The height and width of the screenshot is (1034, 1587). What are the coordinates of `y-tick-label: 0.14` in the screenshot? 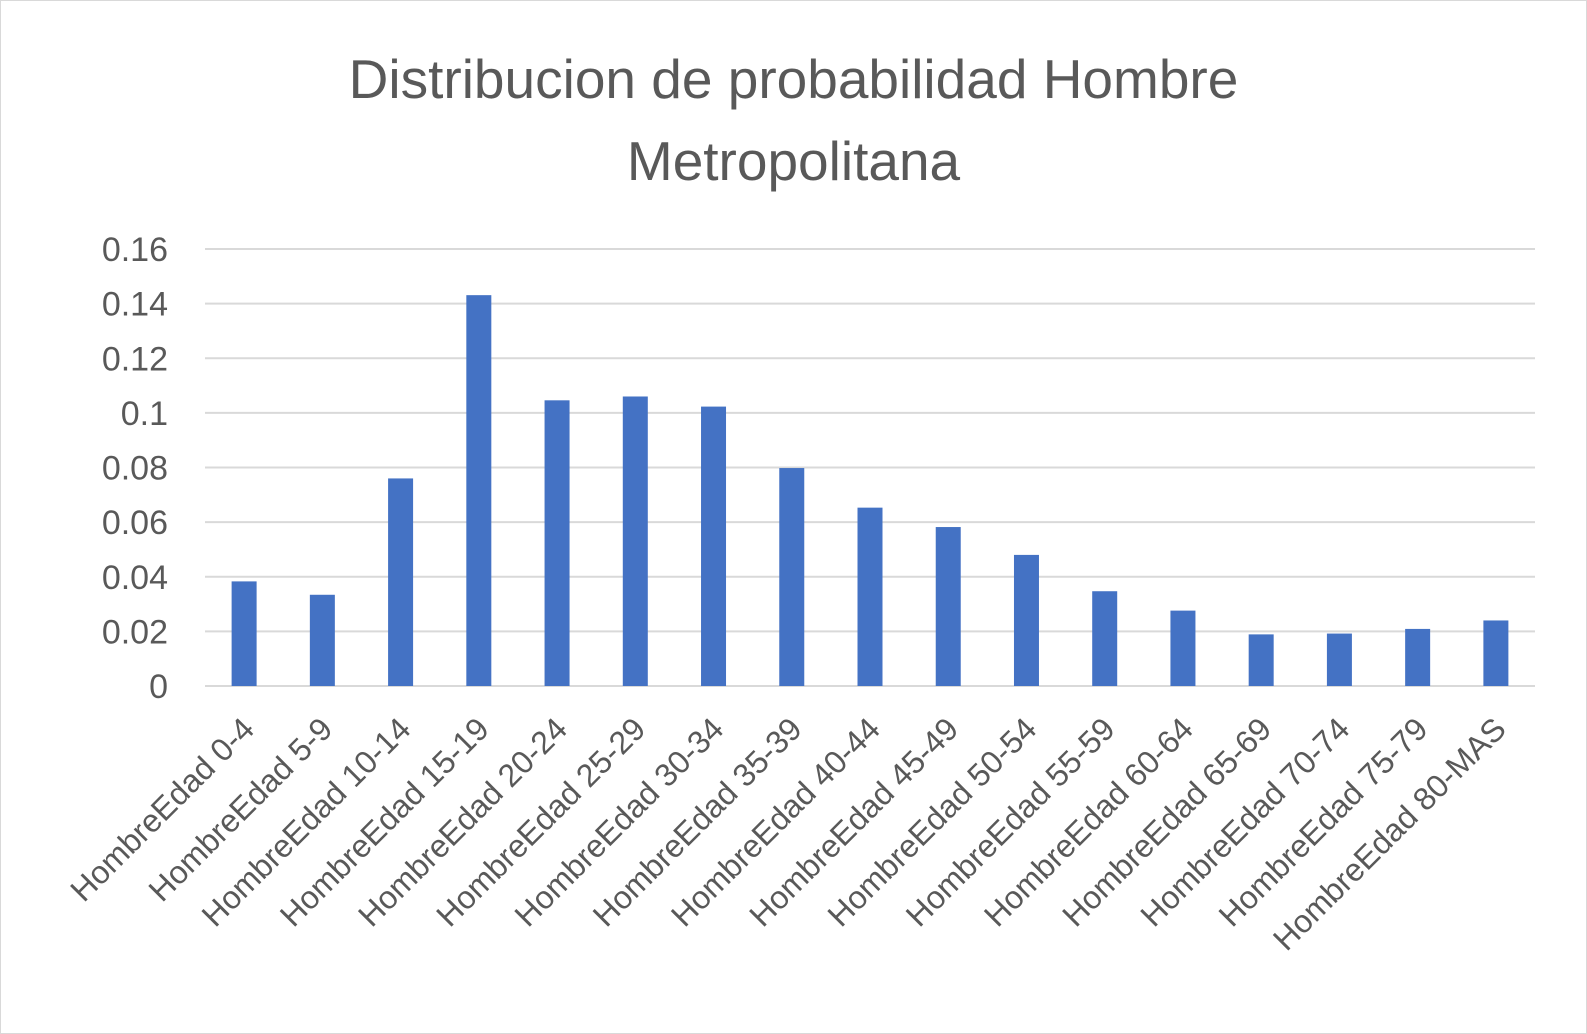 It's located at (135, 305).